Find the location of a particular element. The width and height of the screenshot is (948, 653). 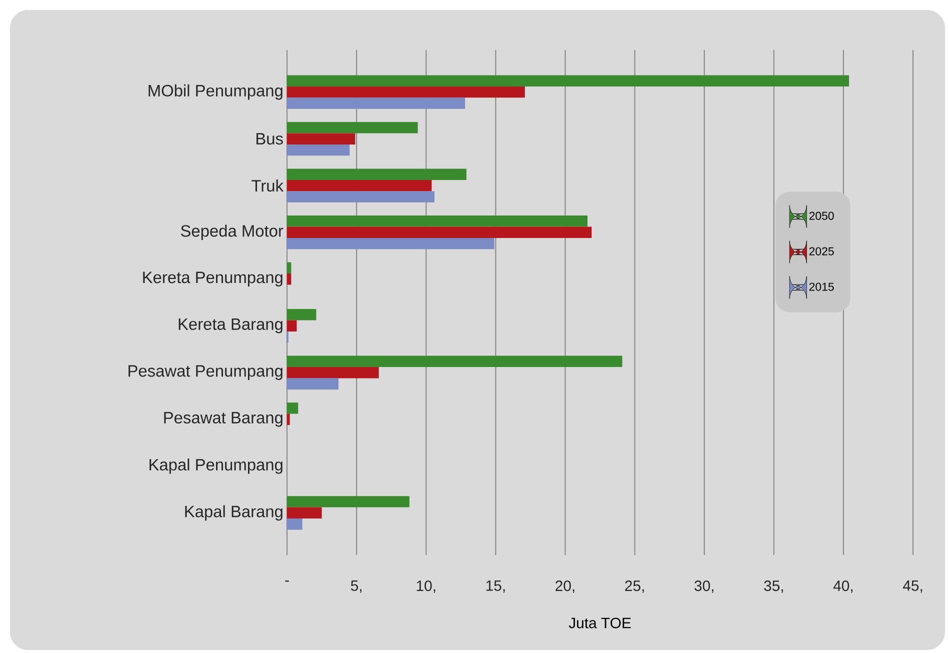

x-tick-label: 5, is located at coordinates (356, 586).